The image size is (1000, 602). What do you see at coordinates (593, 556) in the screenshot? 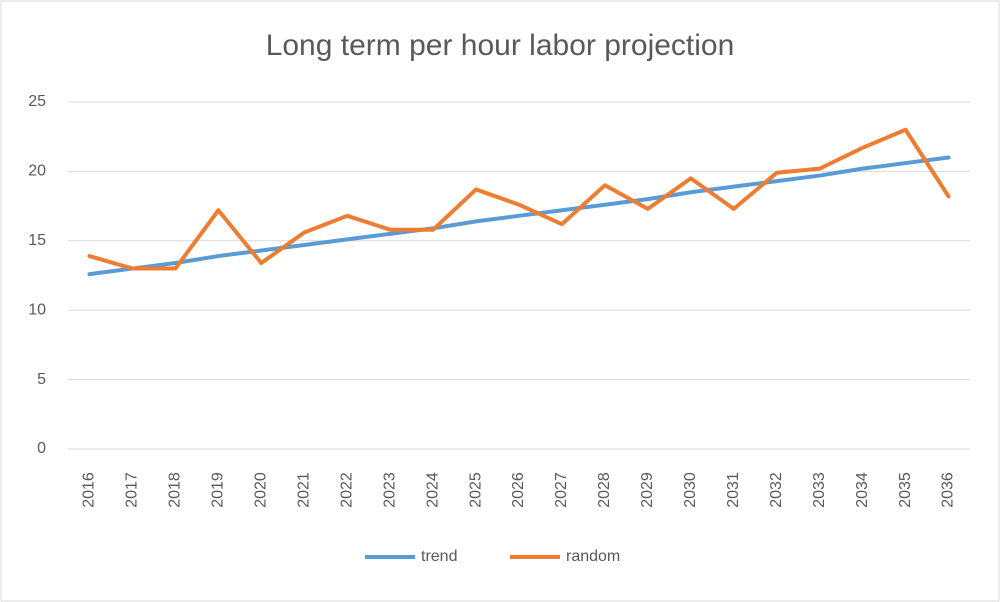
I see `legend-label: random` at bounding box center [593, 556].